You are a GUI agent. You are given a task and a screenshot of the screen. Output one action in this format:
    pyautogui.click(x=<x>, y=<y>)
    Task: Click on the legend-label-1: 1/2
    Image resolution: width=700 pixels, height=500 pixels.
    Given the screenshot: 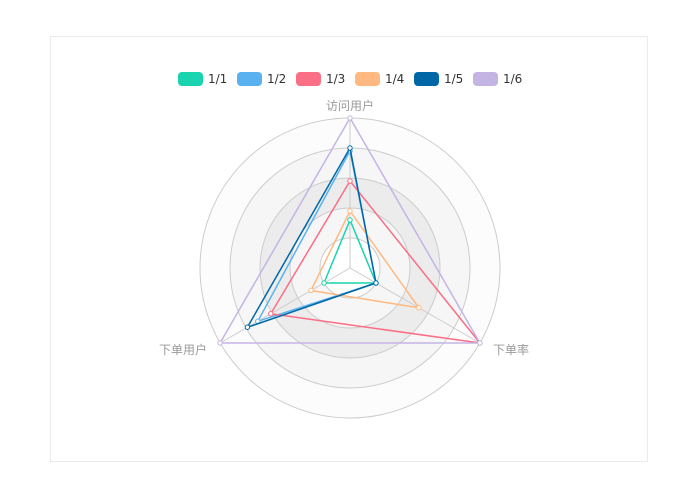 What is the action you would take?
    pyautogui.click(x=276, y=79)
    